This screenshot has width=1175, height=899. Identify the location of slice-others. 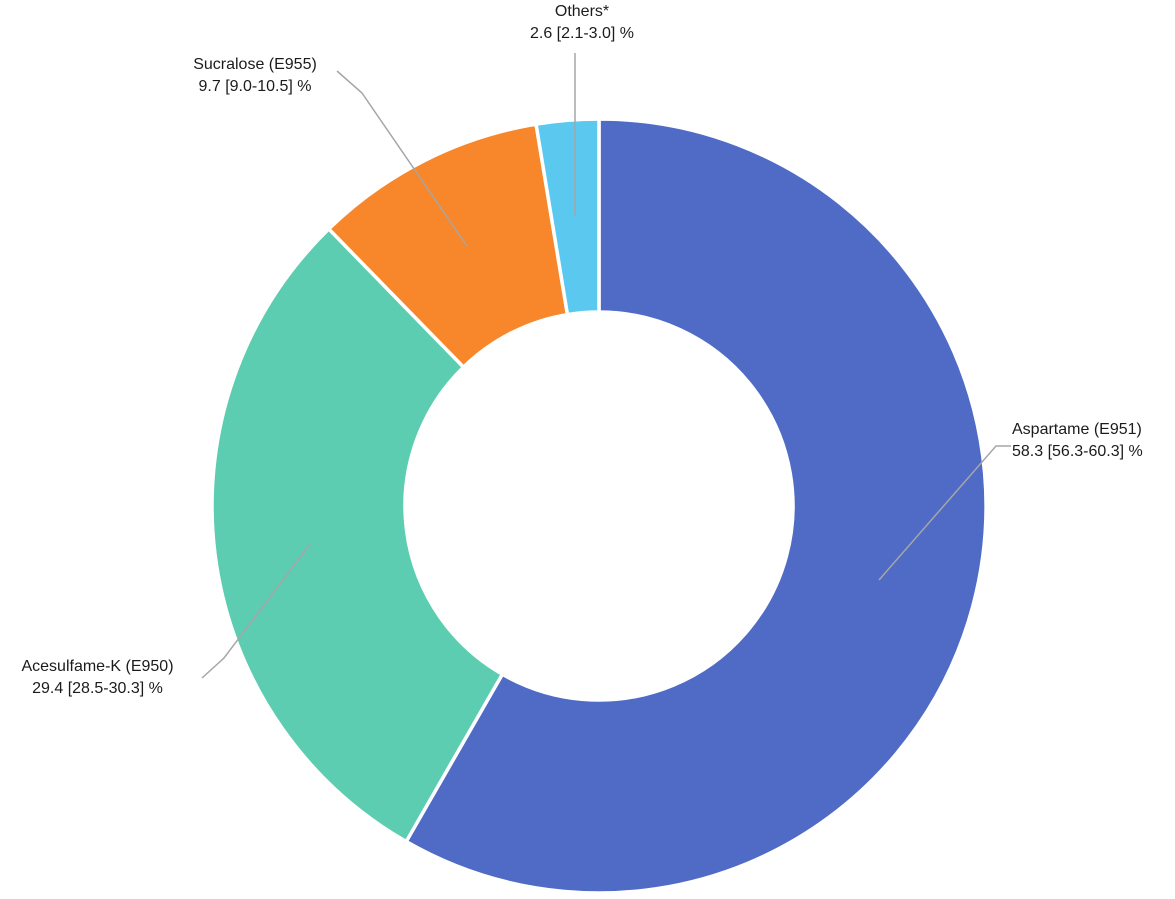
(567, 217).